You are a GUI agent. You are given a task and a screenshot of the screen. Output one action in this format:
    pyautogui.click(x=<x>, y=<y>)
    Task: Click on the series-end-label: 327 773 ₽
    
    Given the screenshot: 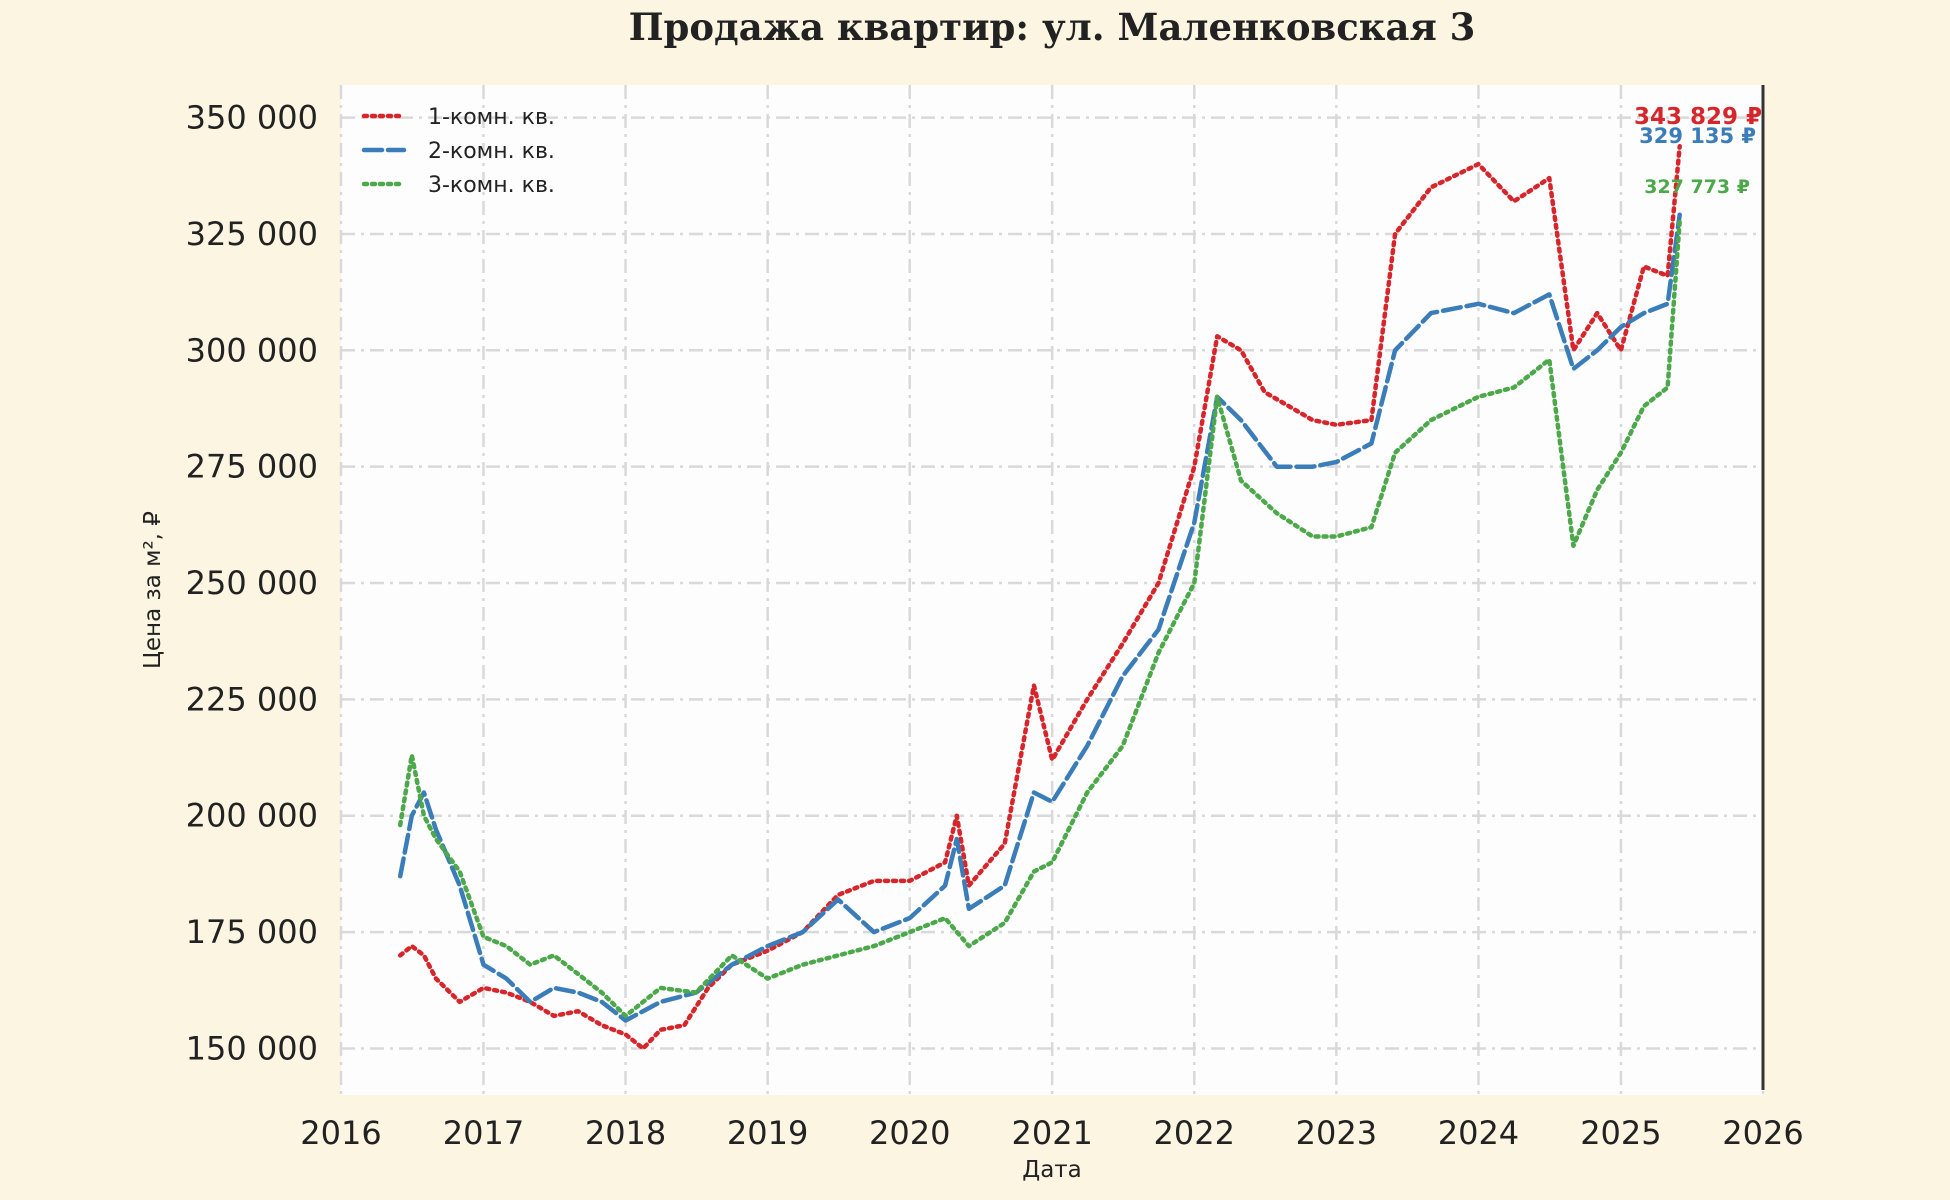 What is the action you would take?
    pyautogui.click(x=1697, y=187)
    